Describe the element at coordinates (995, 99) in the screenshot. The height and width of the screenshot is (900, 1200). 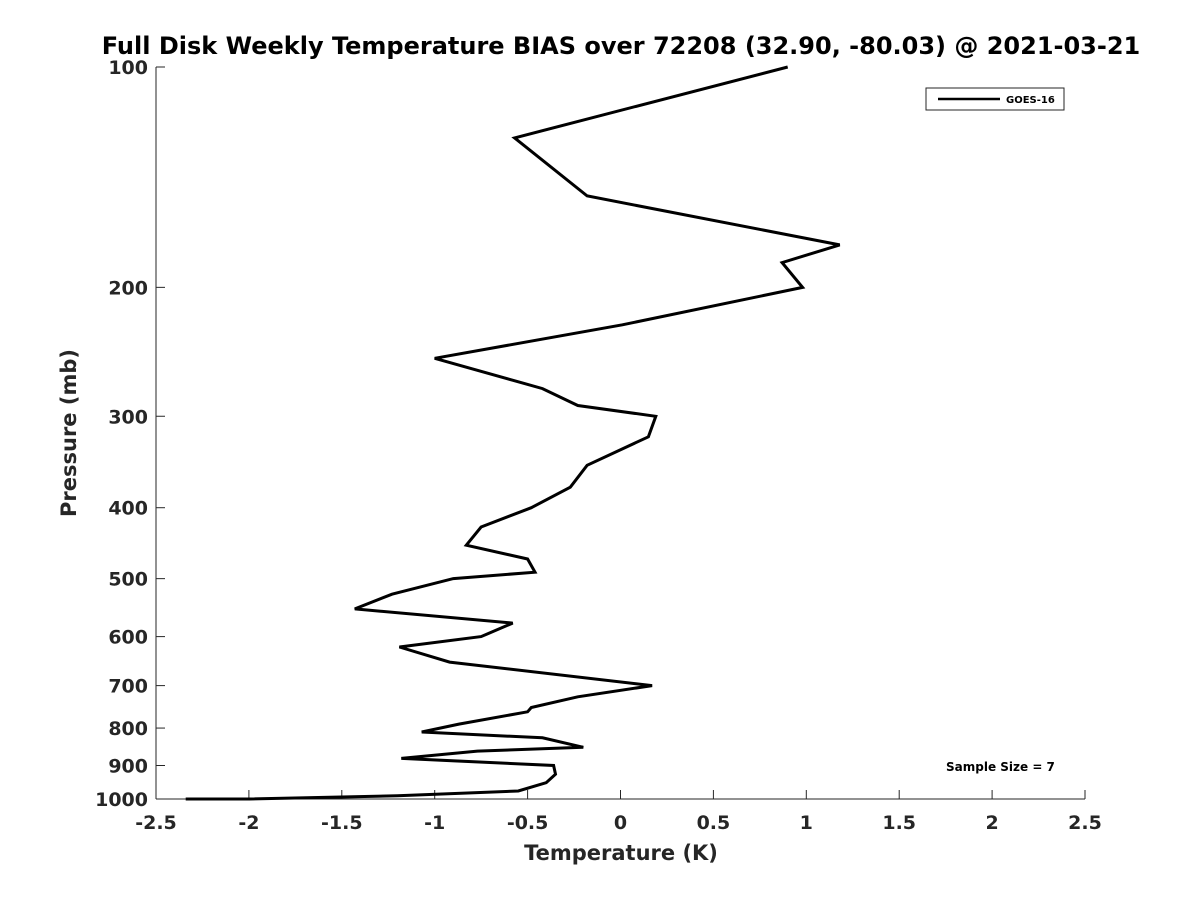
I see `legend: GOES-16` at that location.